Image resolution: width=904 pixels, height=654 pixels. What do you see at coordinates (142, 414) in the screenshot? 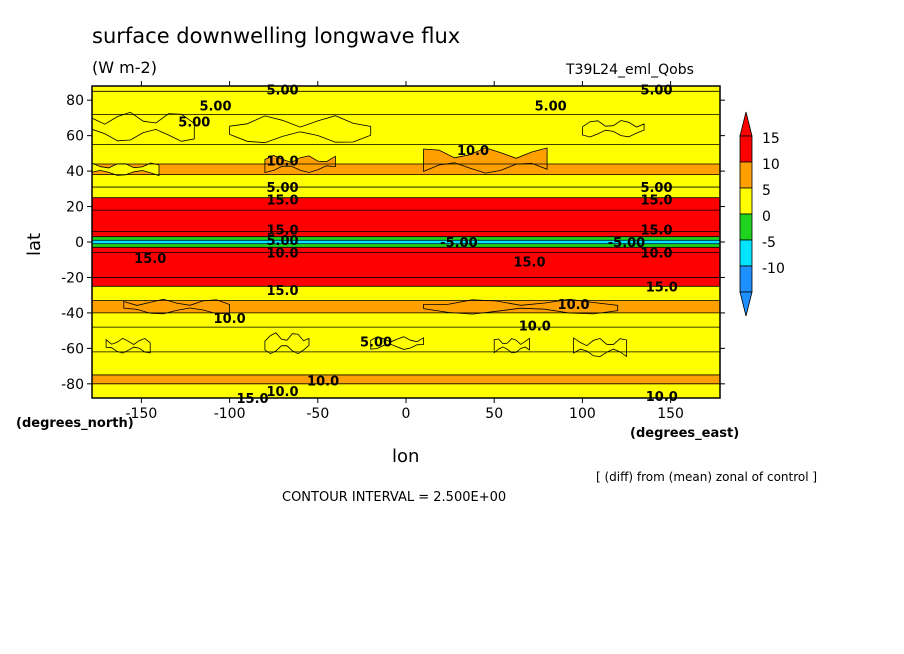
I see `x-tick-label-0: -150` at bounding box center [142, 414].